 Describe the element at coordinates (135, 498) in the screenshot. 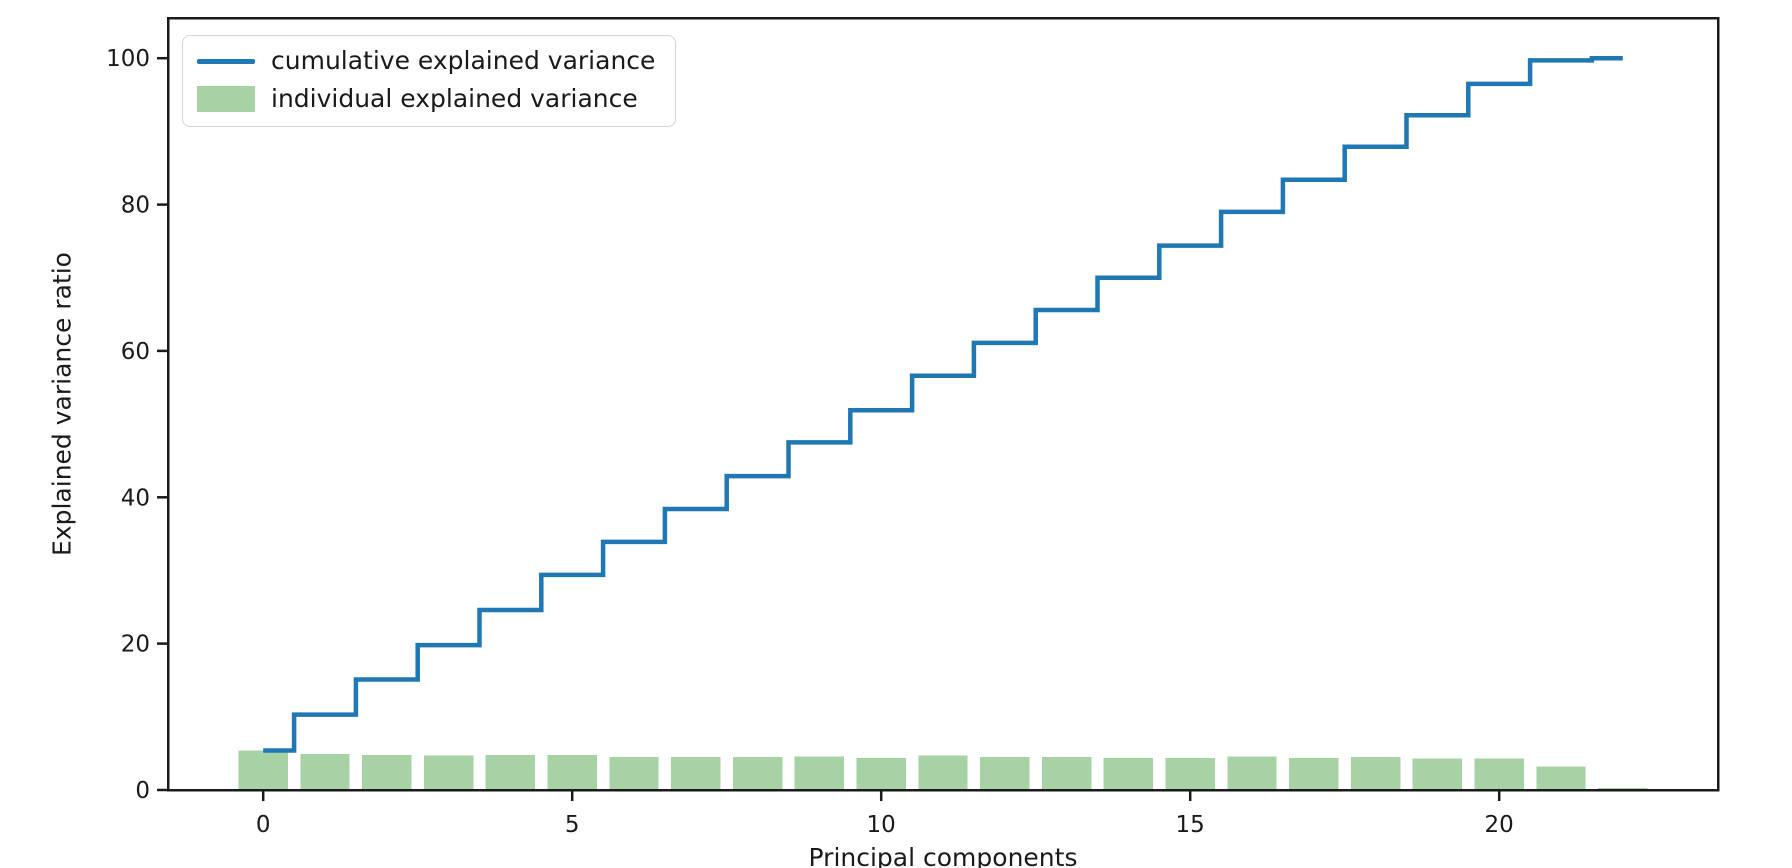

I see `y-tick-label: 40` at that location.